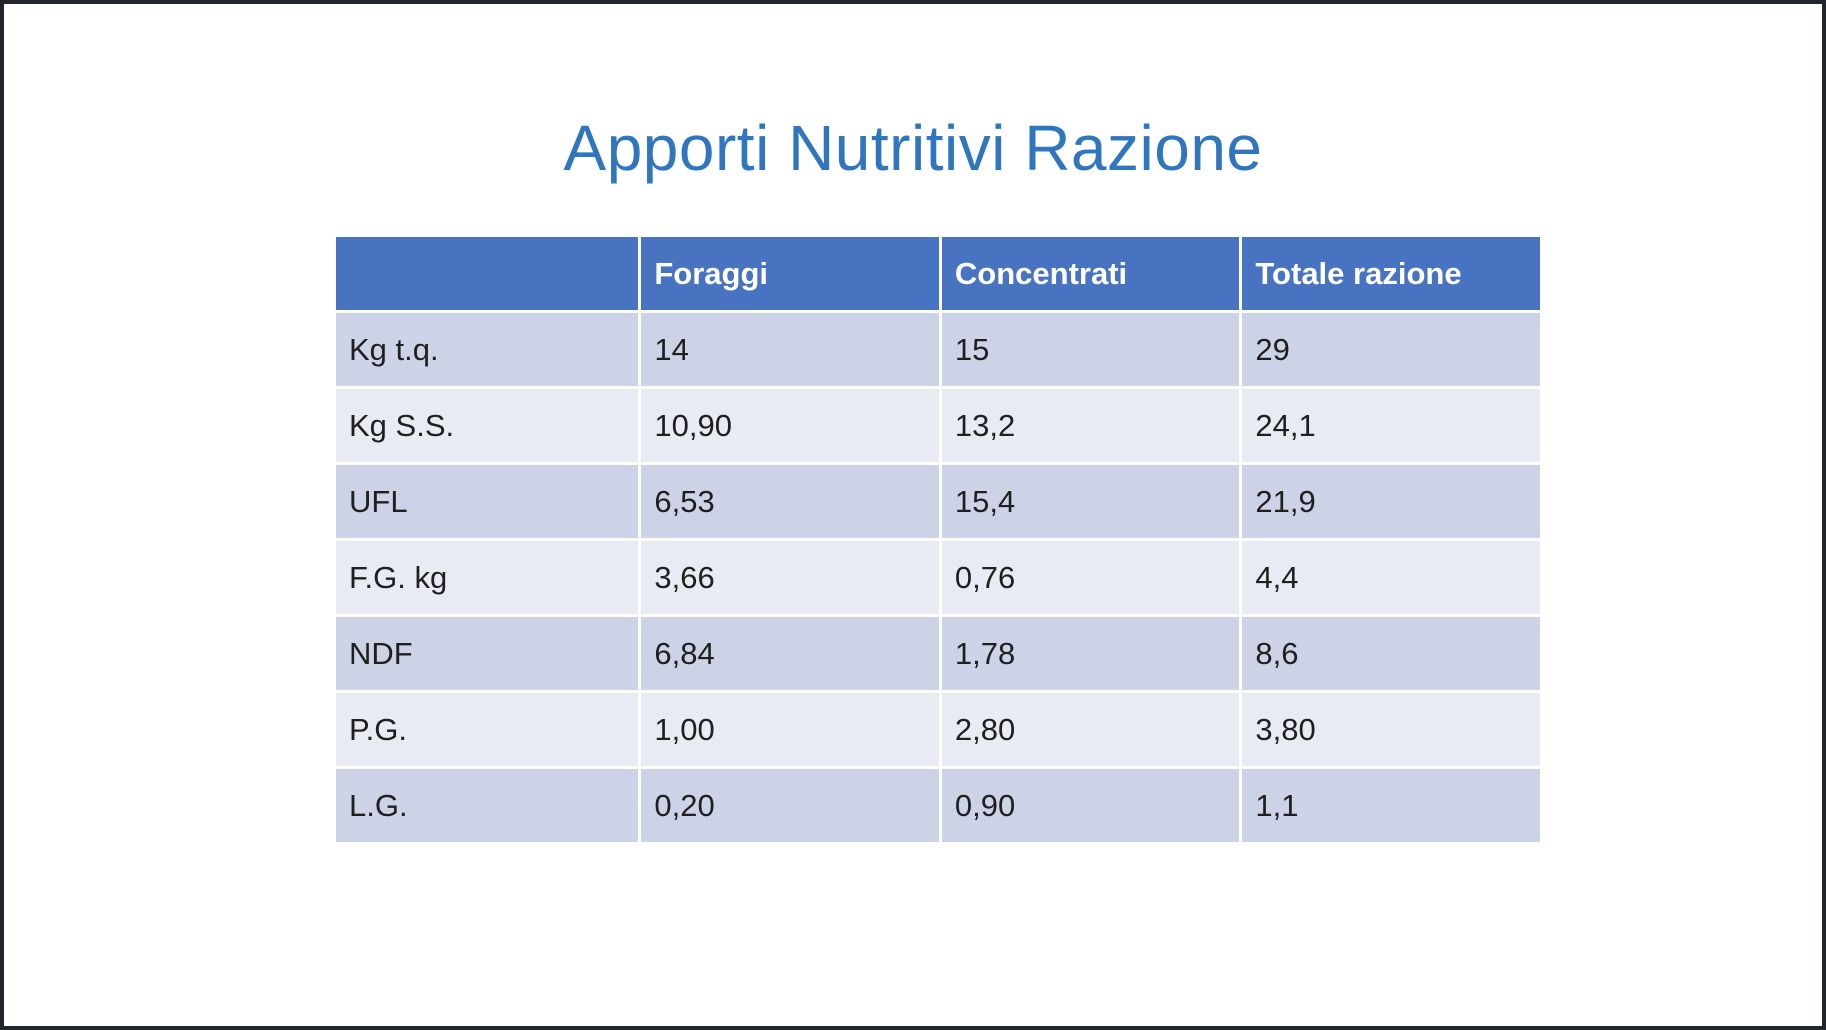 The height and width of the screenshot is (1030, 1826). What do you see at coordinates (1090, 425) in the screenshot?
I see `cell-value: 13,2` at bounding box center [1090, 425].